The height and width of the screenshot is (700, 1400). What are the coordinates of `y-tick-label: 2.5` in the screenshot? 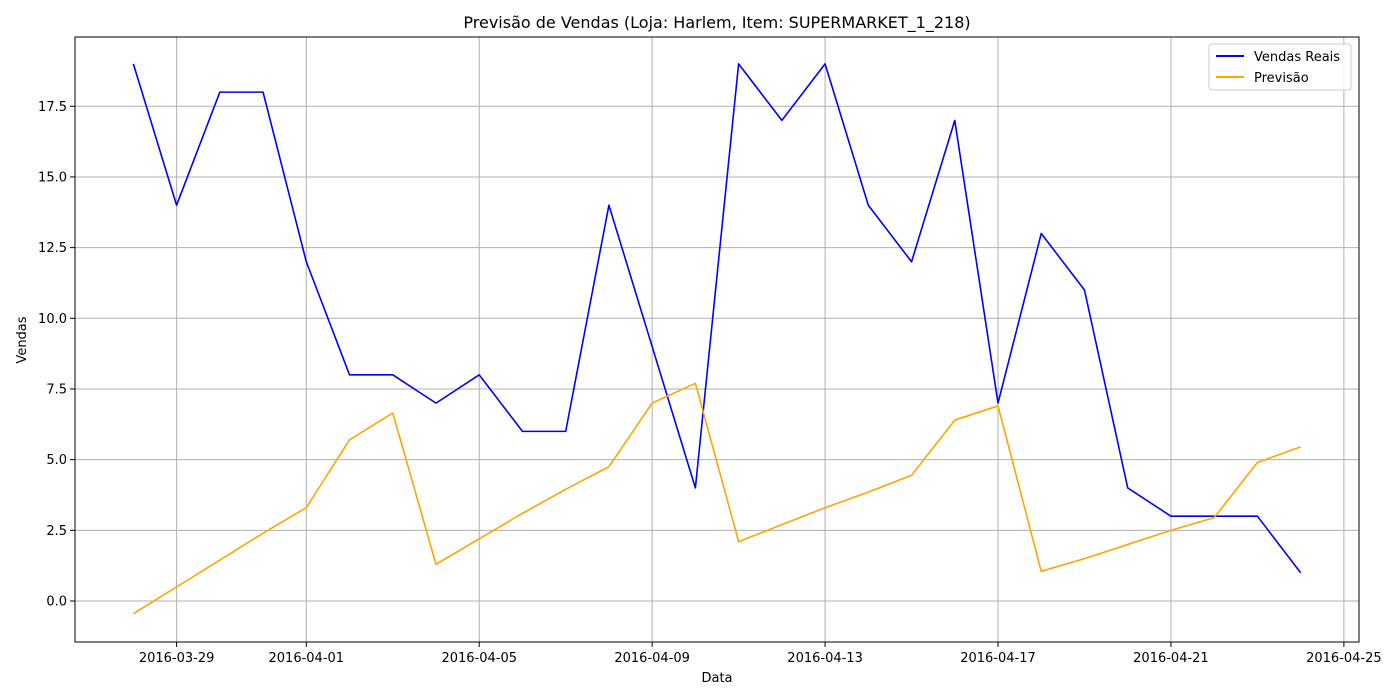 It's located at (56, 531).